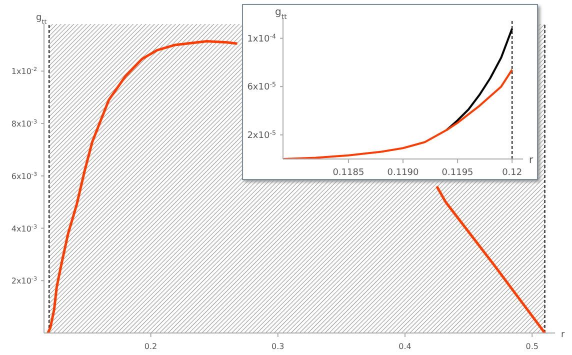 The image size is (572, 355). I want to click on x-tick-label: 0.1190, so click(403, 173).